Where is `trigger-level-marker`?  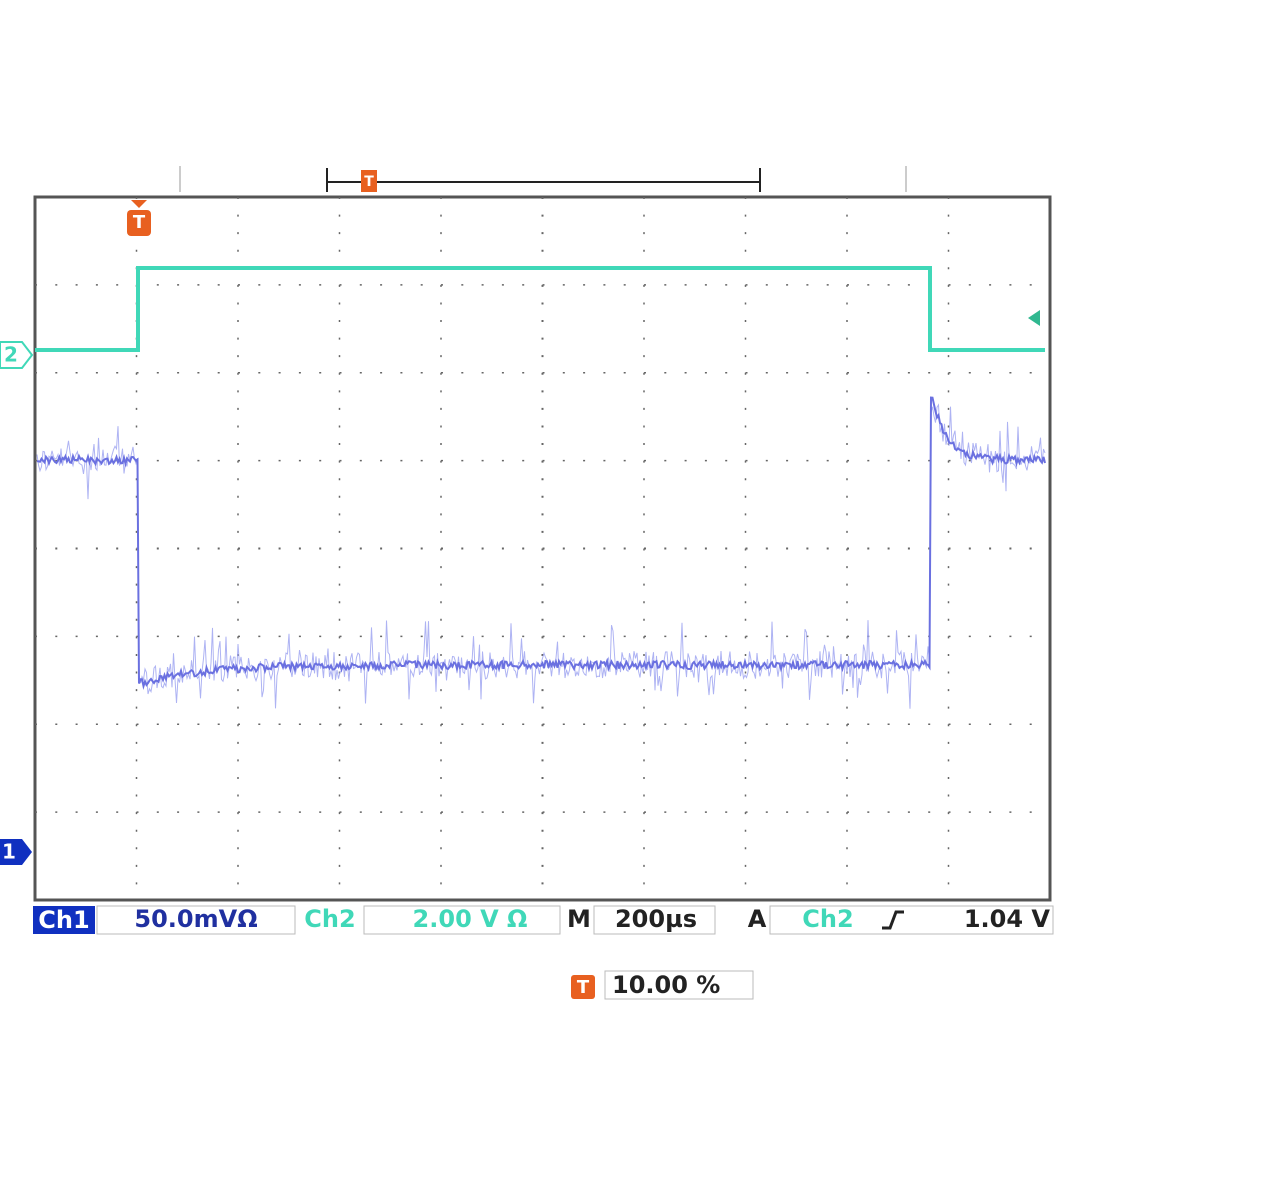 trigger-level-marker is located at coordinates (1034, 318).